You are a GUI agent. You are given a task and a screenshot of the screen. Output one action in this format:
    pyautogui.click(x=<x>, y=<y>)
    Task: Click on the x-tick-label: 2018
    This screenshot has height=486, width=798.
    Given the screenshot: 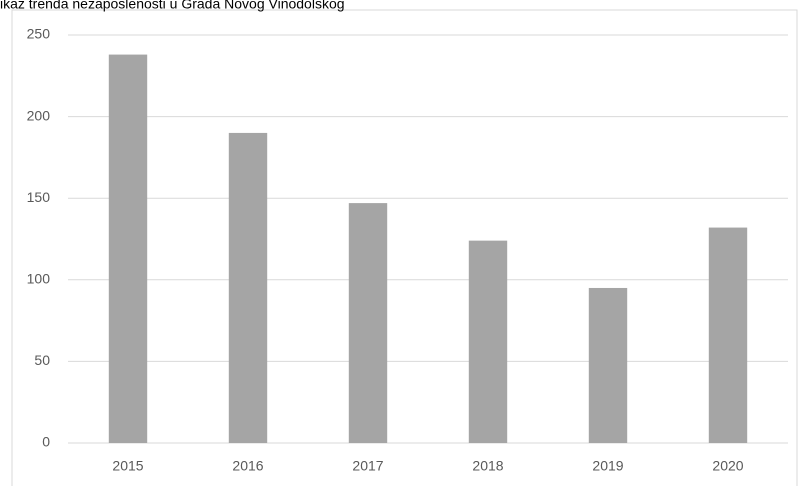 What is the action you would take?
    pyautogui.click(x=487, y=466)
    